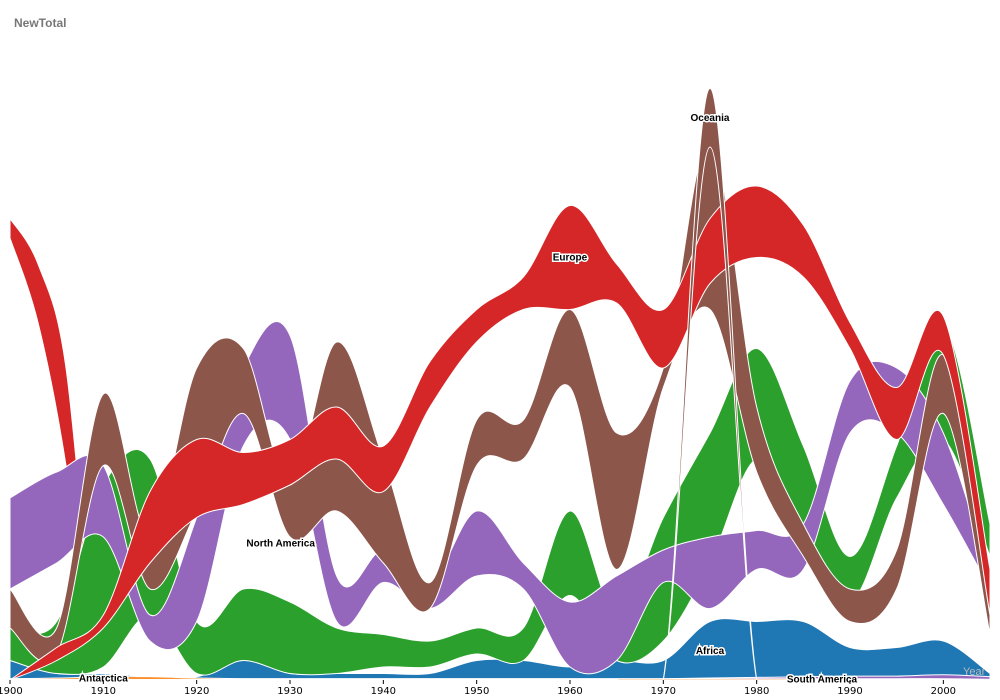  Describe the element at coordinates (196, 691) in the screenshot. I see `x-tick-label: 1920` at that location.